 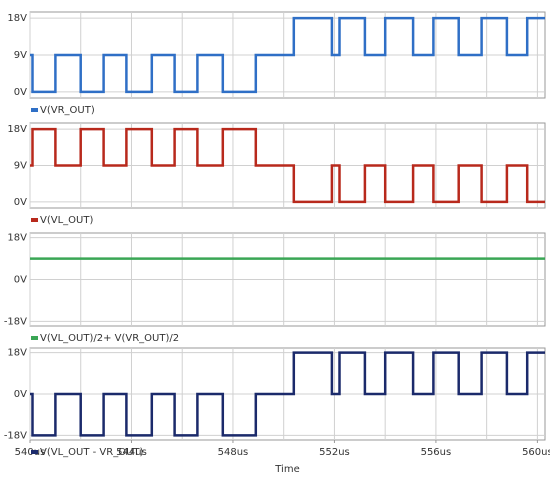 I want to click on x-tick-label: 544us, so click(x=131, y=452).